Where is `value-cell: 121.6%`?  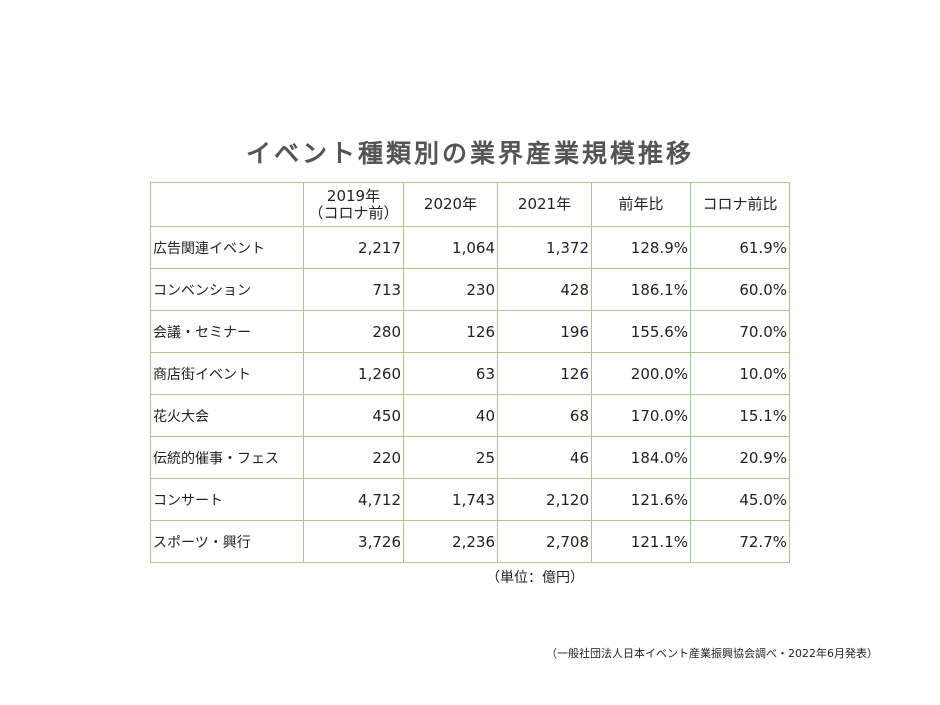 value-cell: 121.6% is located at coordinates (641, 499).